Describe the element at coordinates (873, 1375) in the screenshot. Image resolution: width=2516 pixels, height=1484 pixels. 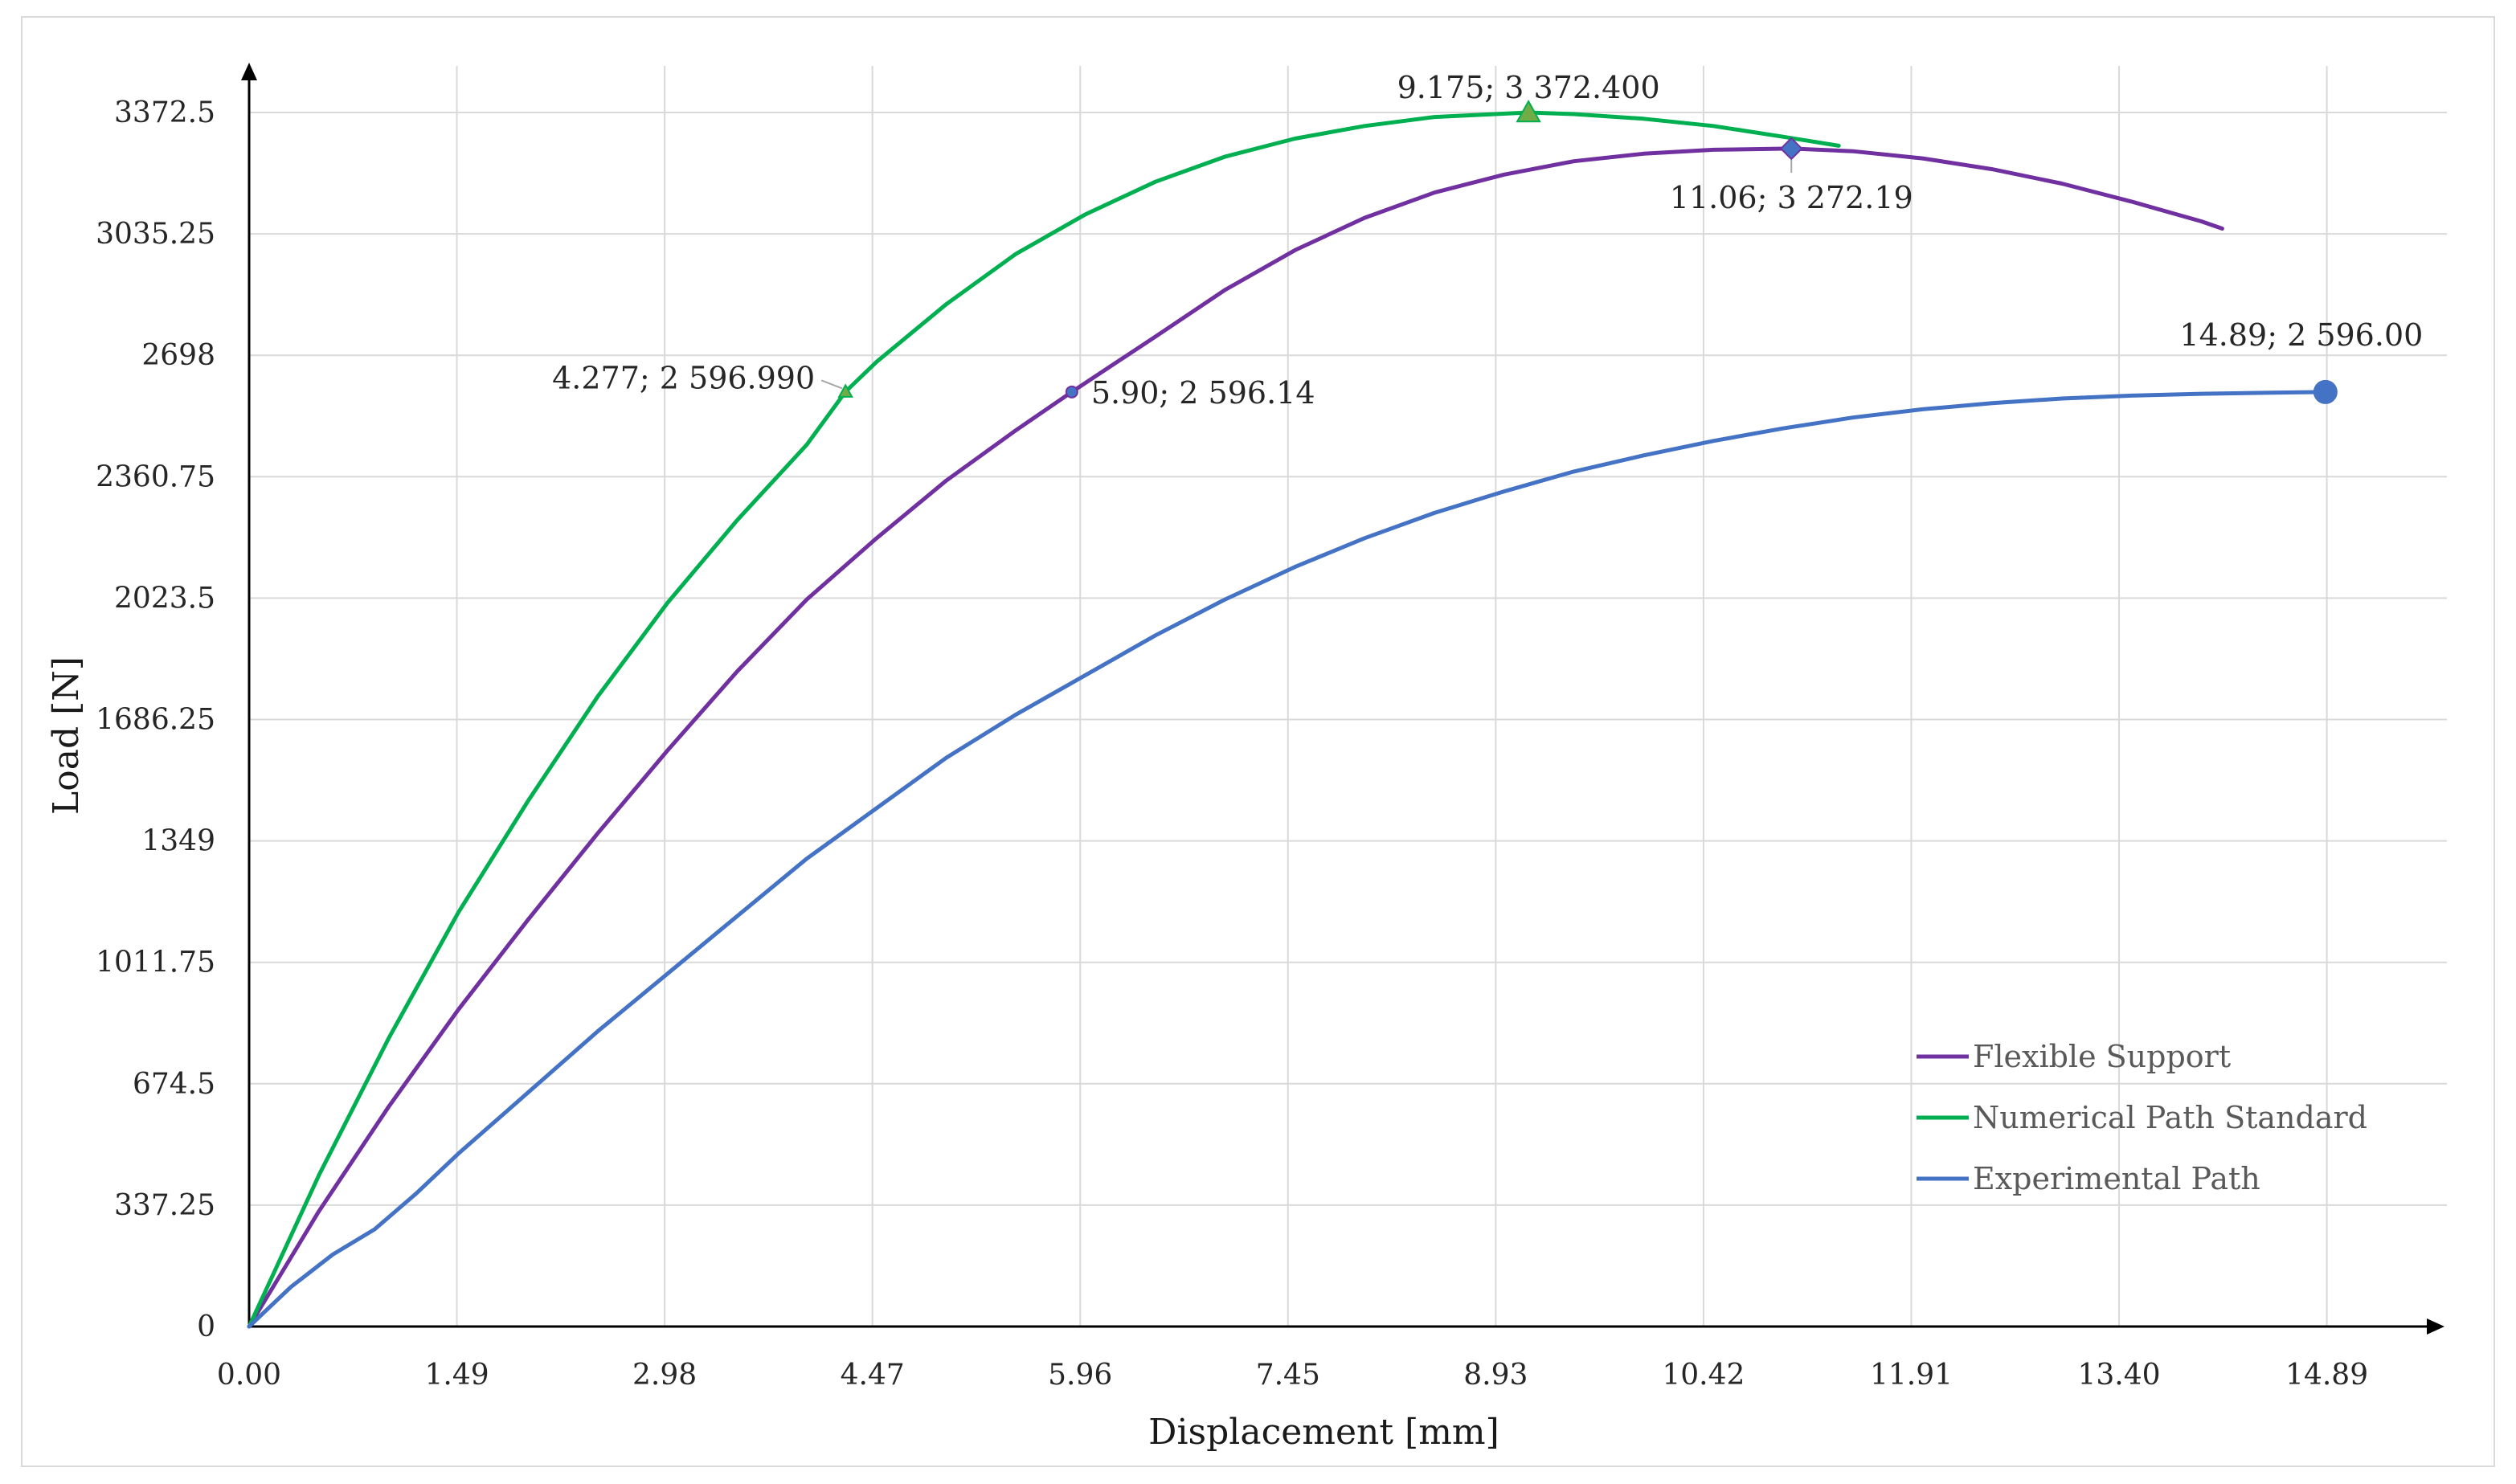
I see `x-tick-label: 4.47` at that location.